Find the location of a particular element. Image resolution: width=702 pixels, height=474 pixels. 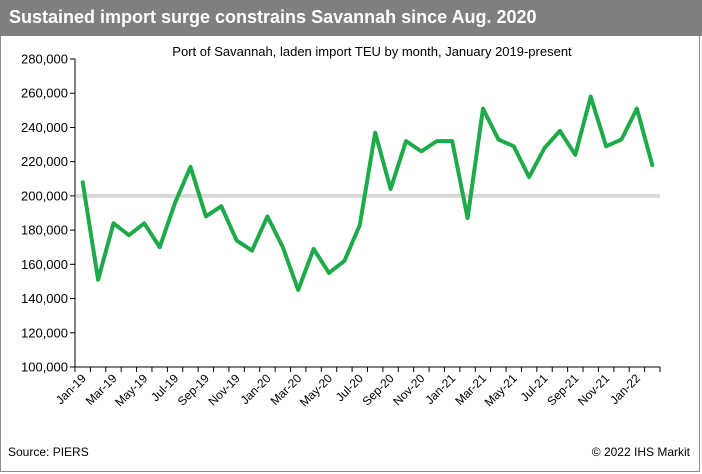

x-tick-label: Jan-22 is located at coordinates (625, 389).